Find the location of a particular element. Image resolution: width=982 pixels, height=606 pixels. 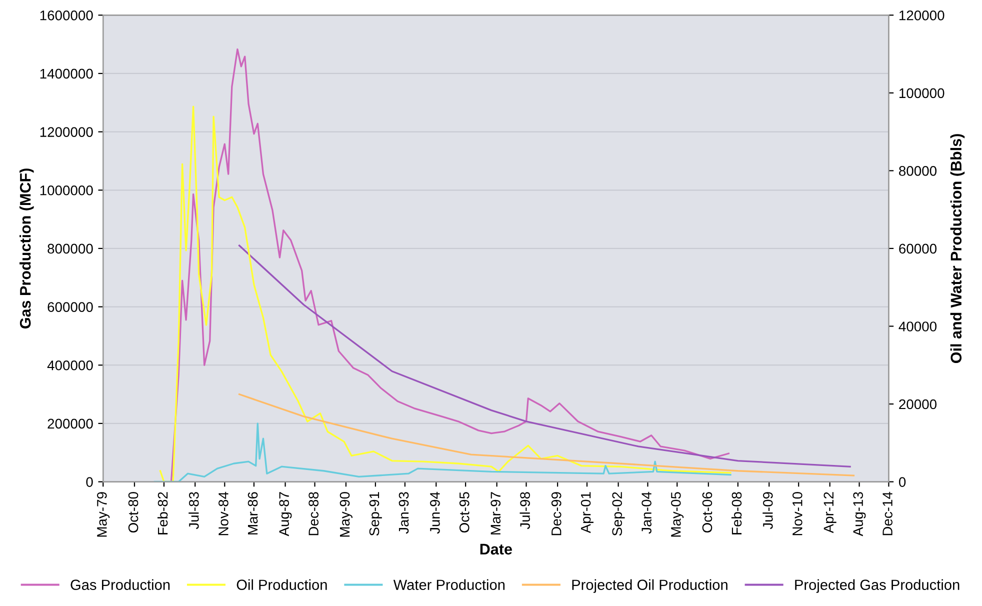

x-tick-label: Oct-06 is located at coordinates (707, 512).